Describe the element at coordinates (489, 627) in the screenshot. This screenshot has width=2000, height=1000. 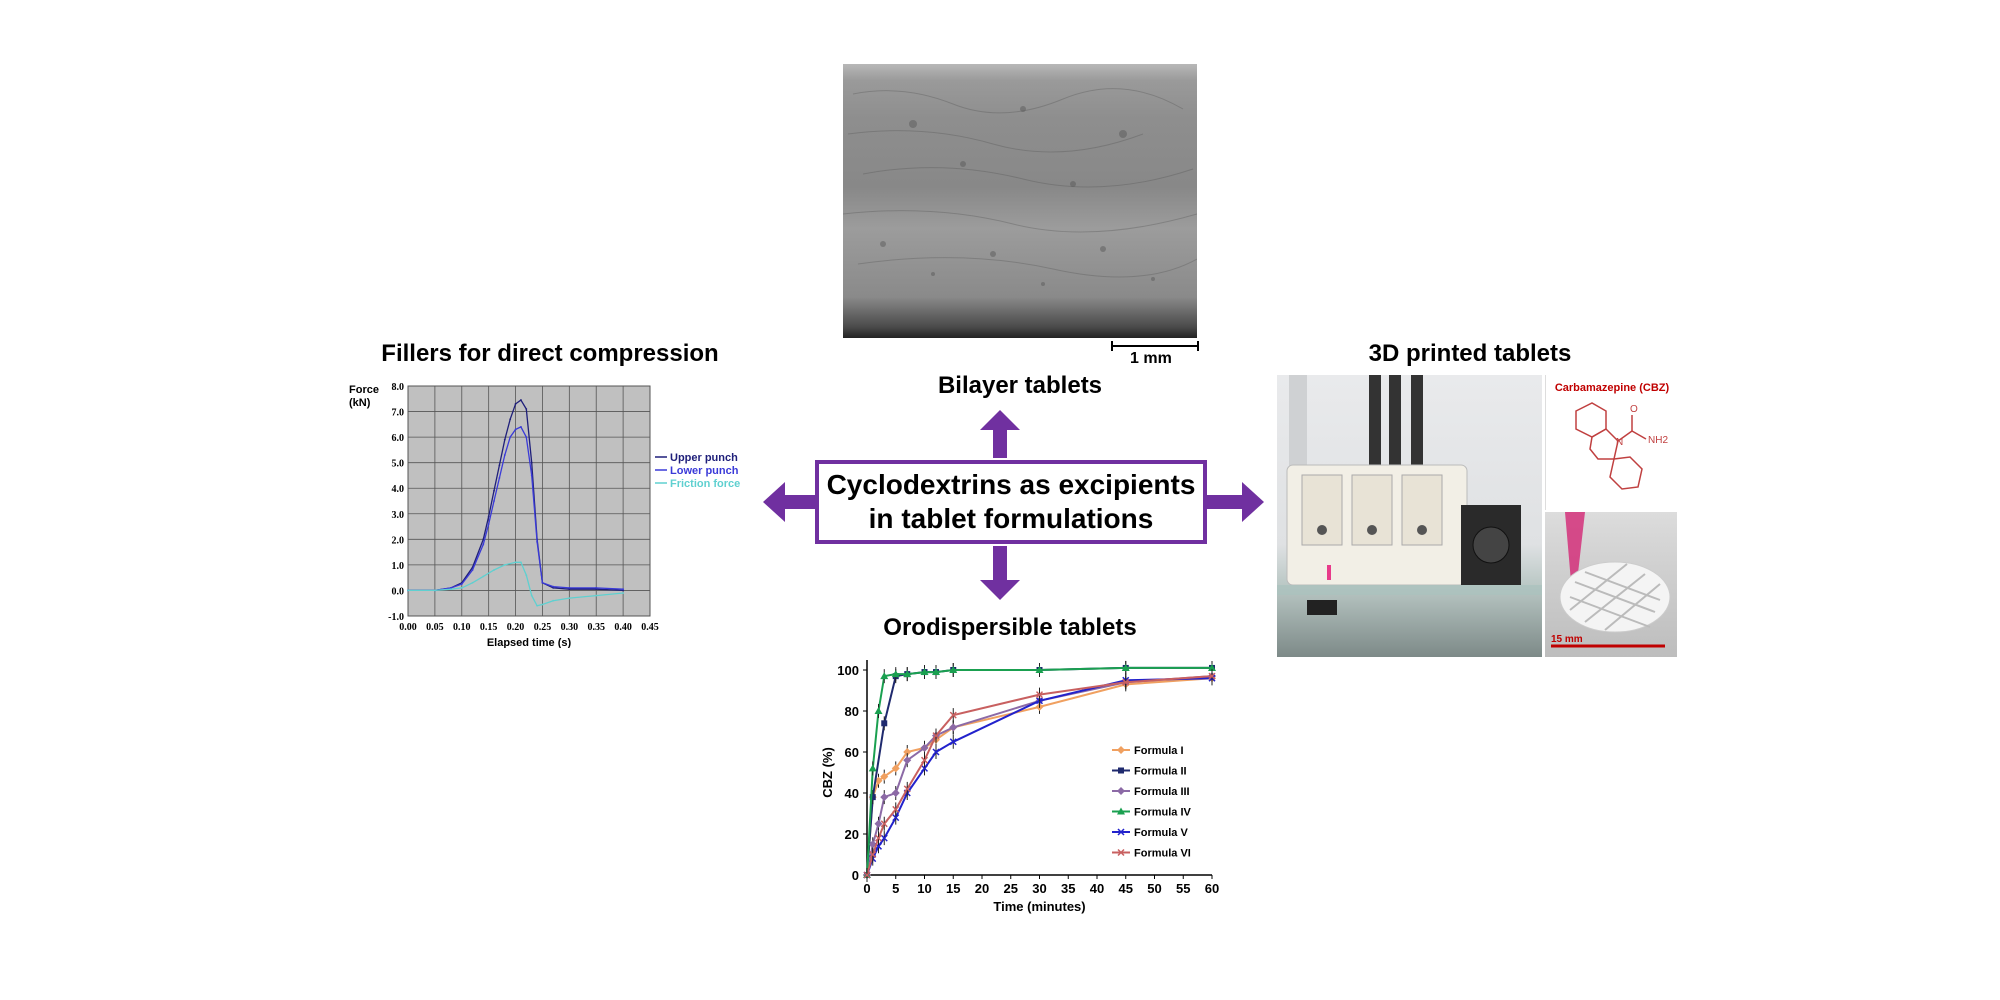
I see `x-tick-label: 0.15` at that location.